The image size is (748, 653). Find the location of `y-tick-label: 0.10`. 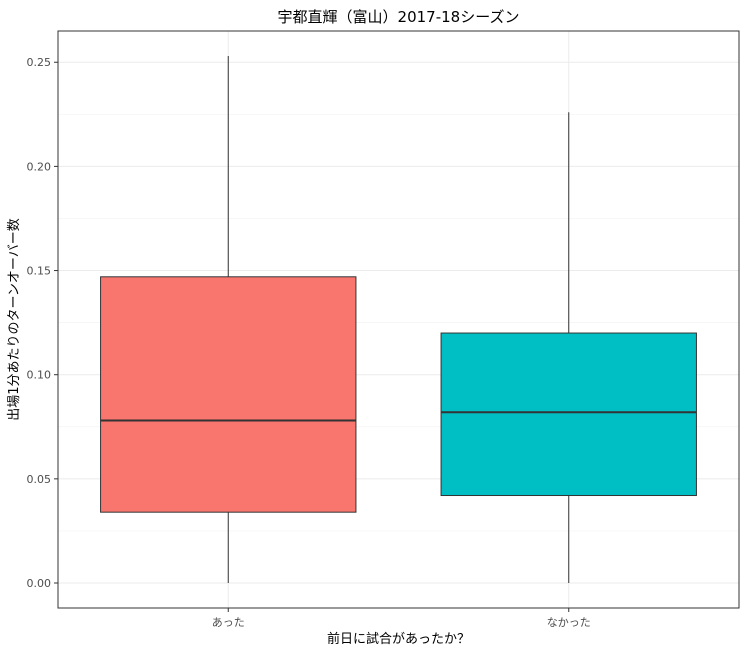

y-tick-label: 0.10 is located at coordinates (39, 375).